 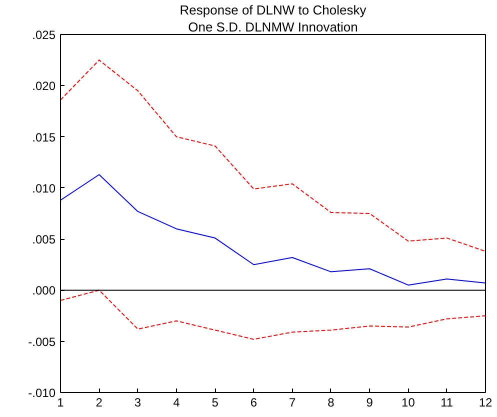 I want to click on x-tick-label: 8, so click(x=331, y=403).